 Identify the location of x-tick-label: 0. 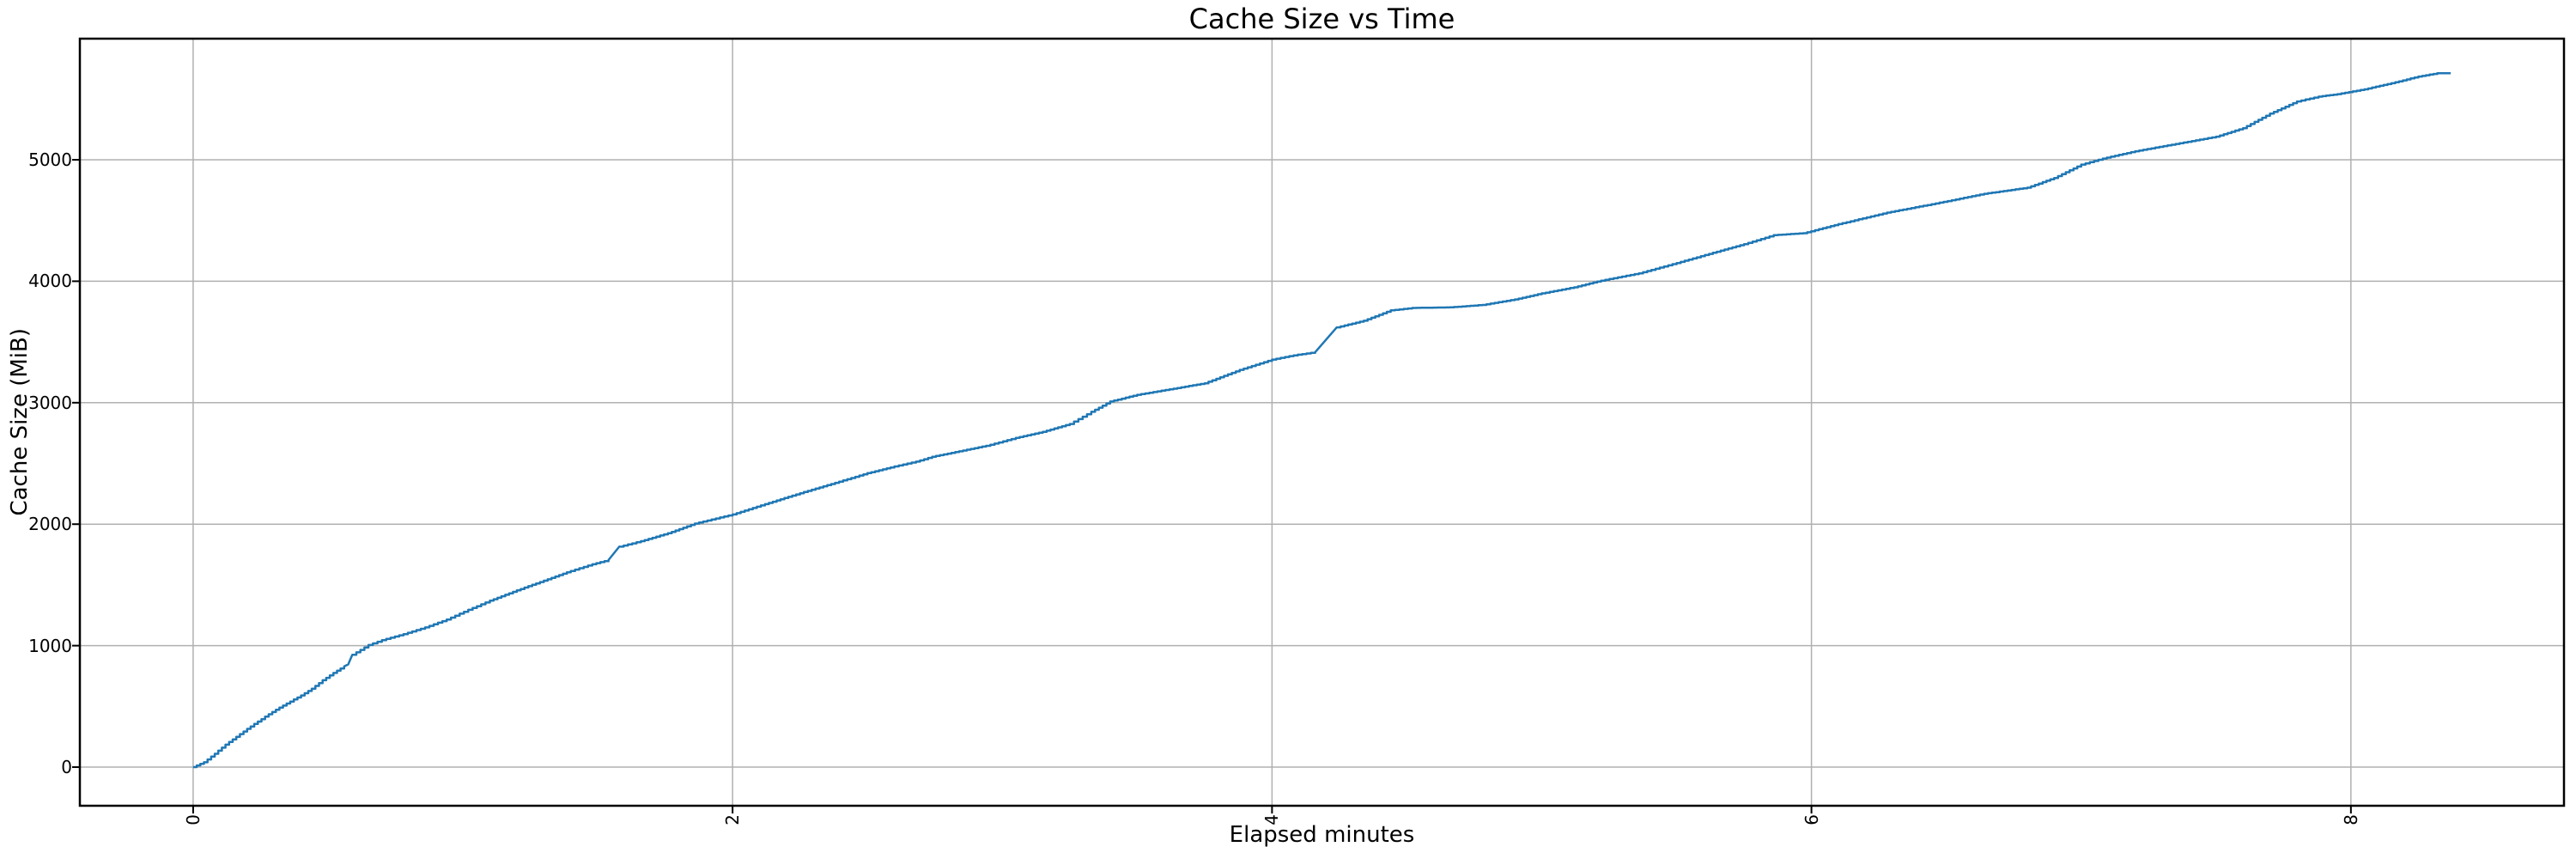
(193, 819).